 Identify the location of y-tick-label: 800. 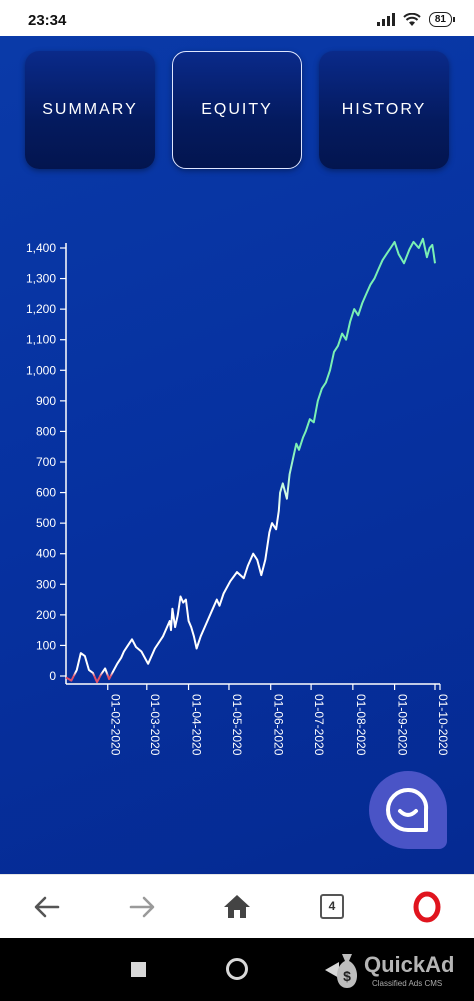
(46, 431).